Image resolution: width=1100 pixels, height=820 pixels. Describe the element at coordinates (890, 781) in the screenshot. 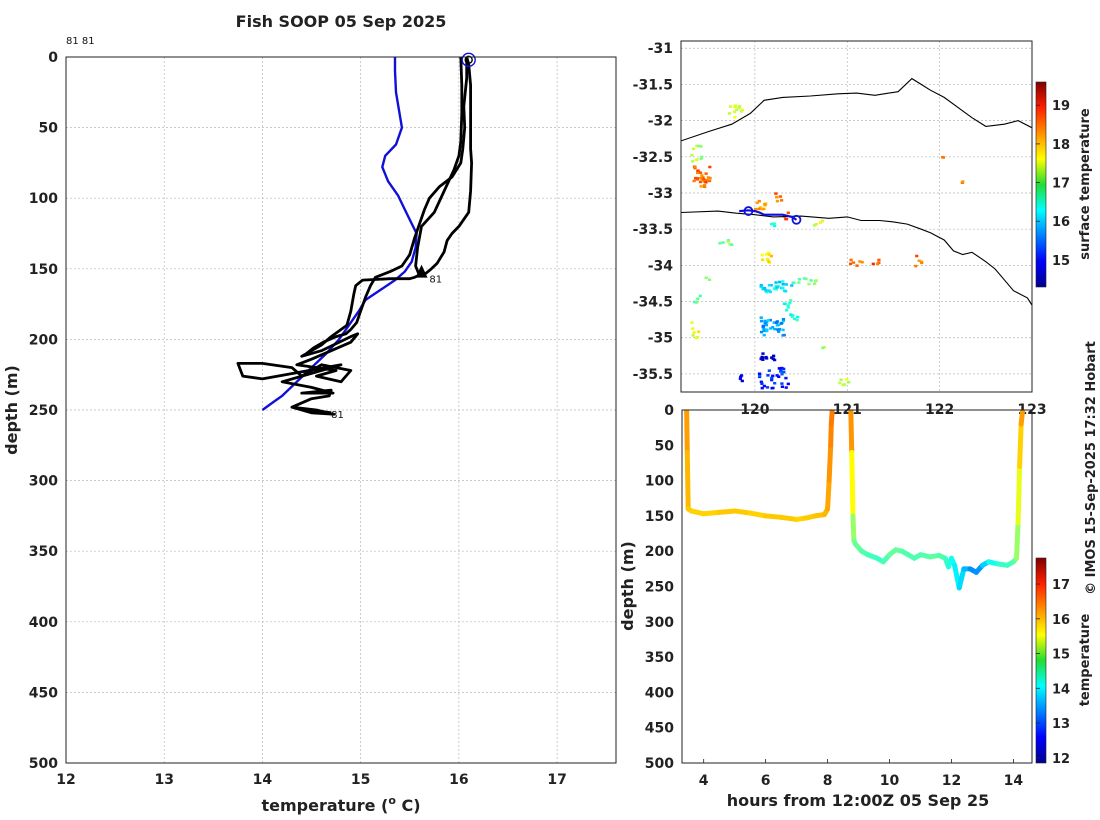

I see `section-xtick-label: 10` at that location.